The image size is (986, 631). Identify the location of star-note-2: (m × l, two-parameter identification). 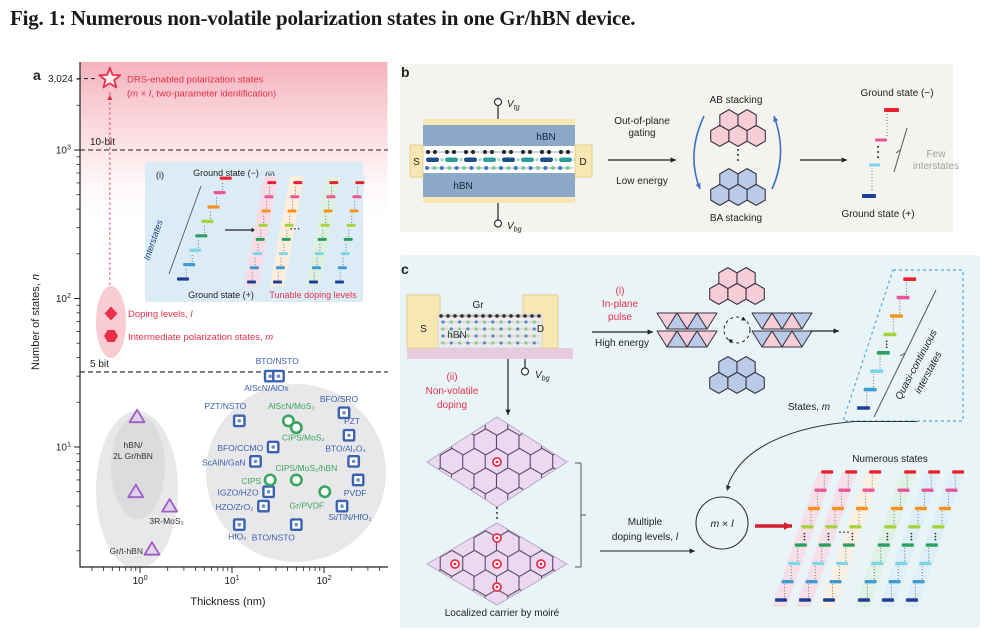
(201, 94).